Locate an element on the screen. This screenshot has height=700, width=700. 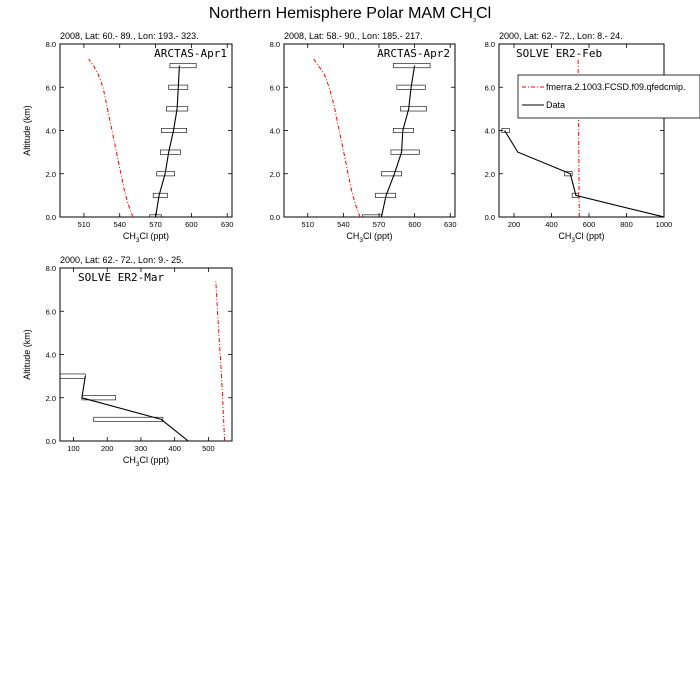
panel-header: 2008, Lat: 60.- 89., Lon: 193.- 323. is located at coordinates (129, 36).